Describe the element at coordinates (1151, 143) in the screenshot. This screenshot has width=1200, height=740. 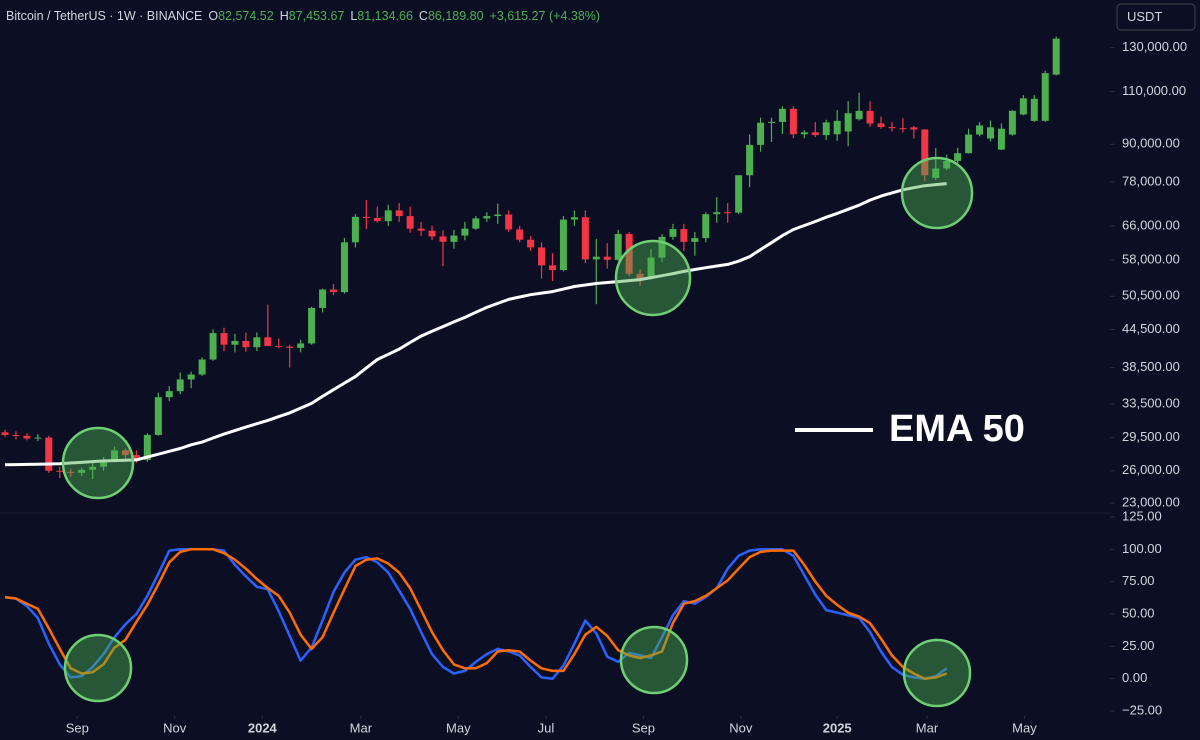
I see `y-tick-label: 90,000.00` at that location.